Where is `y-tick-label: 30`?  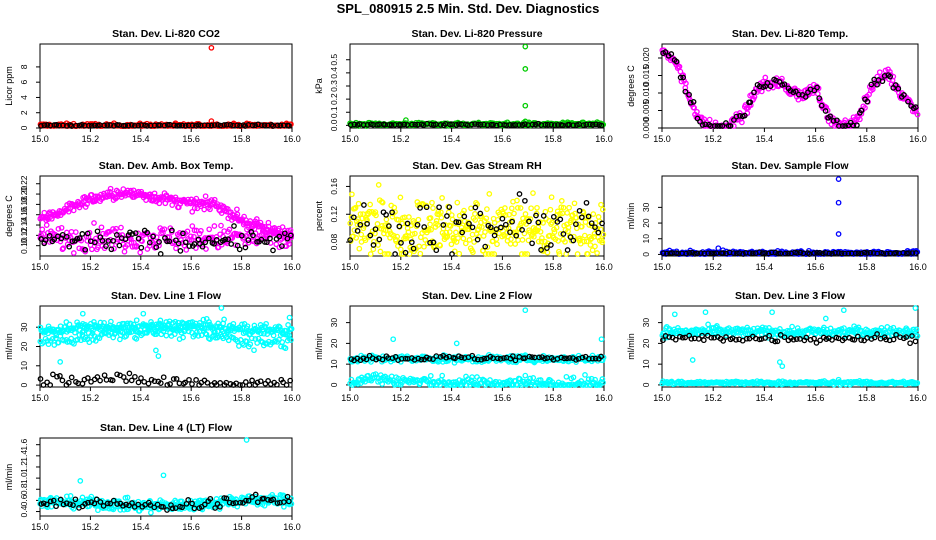 y-tick-label: 30 is located at coordinates (646, 323).